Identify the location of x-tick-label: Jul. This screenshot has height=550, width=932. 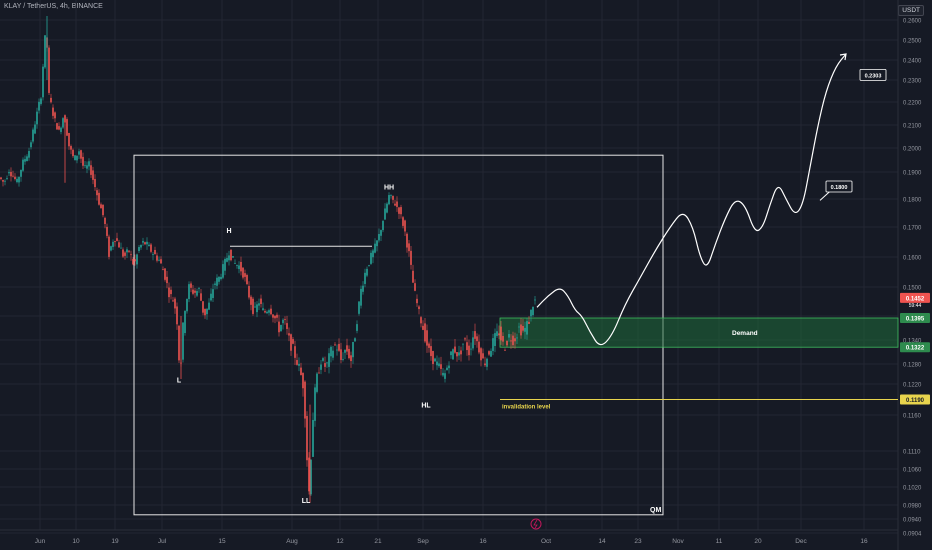
(162, 541).